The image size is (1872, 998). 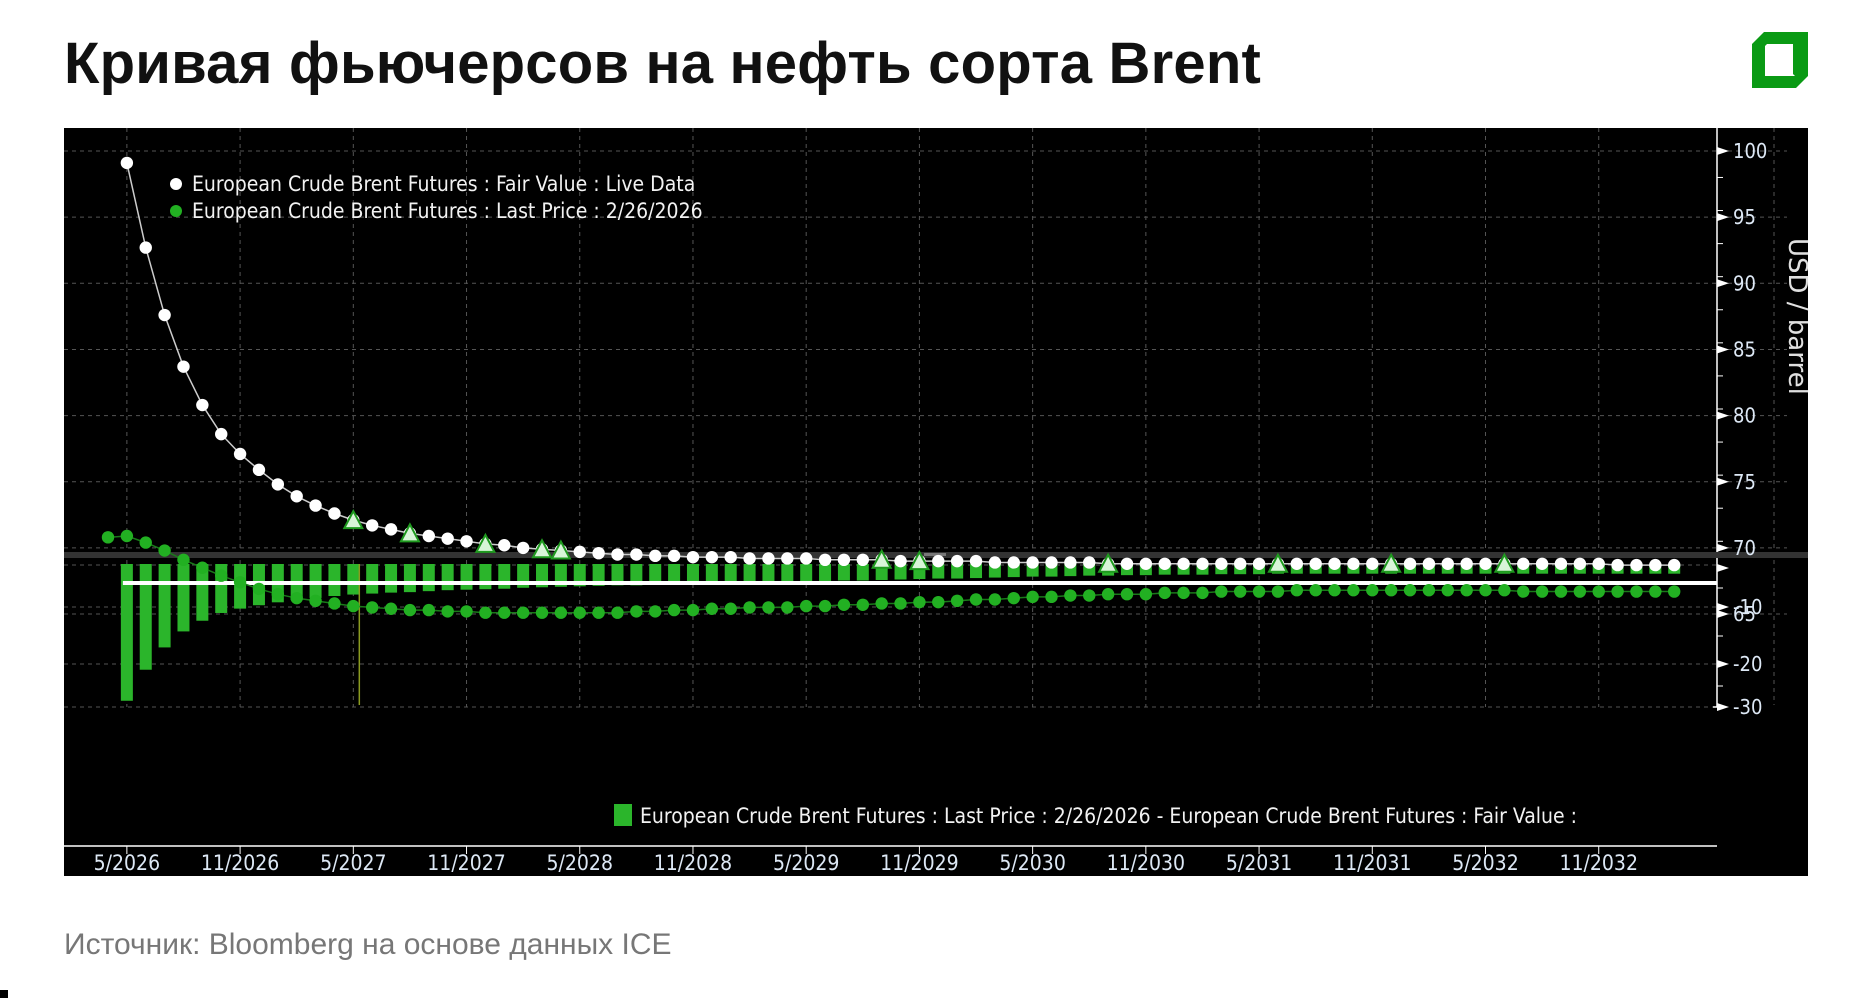 What do you see at coordinates (4, 994) in the screenshot?
I see `corner-mark` at bounding box center [4, 994].